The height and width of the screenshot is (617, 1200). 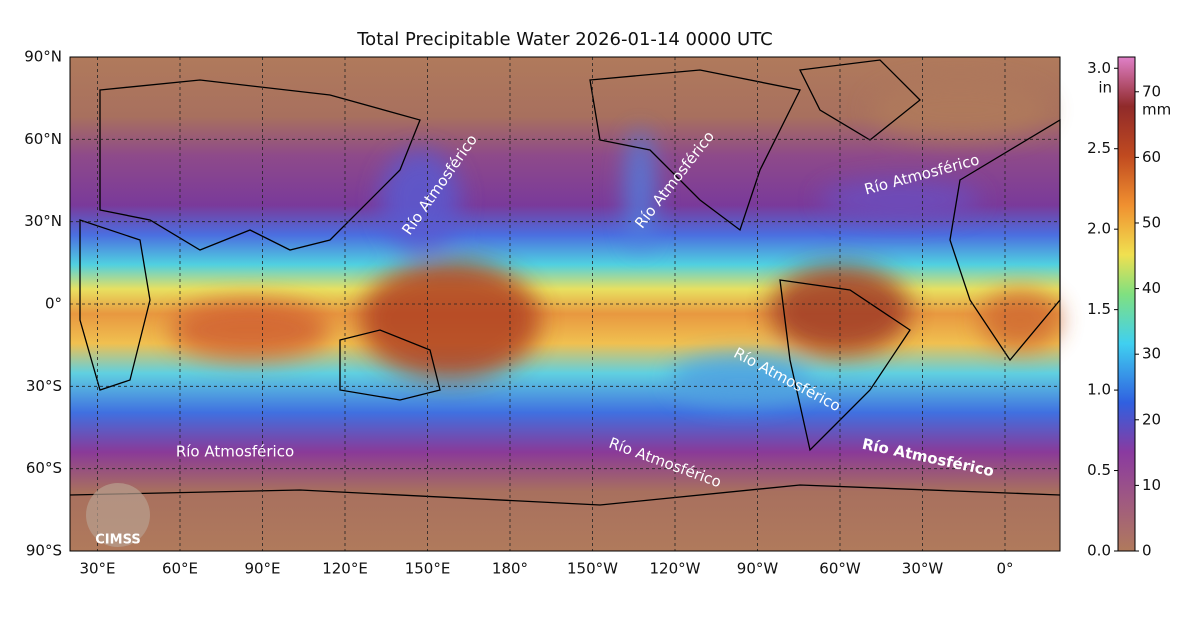 What do you see at coordinates (923, 569) in the screenshot?
I see `lon-label: 30°W` at bounding box center [923, 569].